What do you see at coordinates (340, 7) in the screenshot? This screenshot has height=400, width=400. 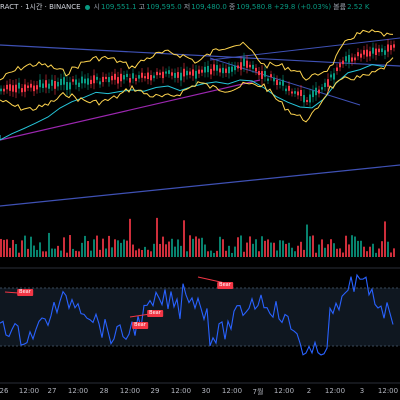 I see `volume-label: 볼륨` at bounding box center [340, 7].